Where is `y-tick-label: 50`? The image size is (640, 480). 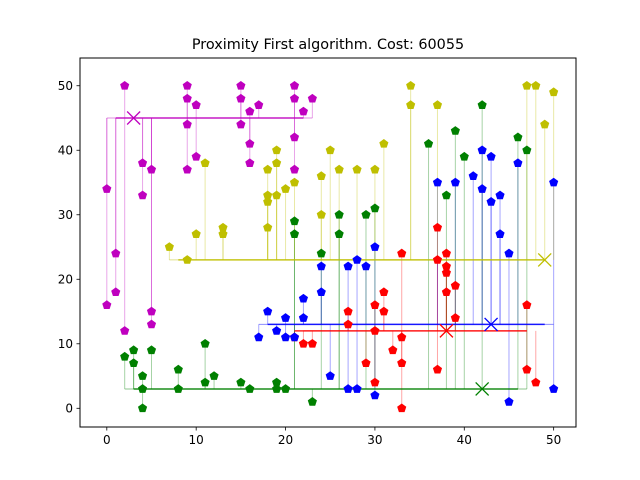 y-tick-label: 50 is located at coordinates (65, 86).